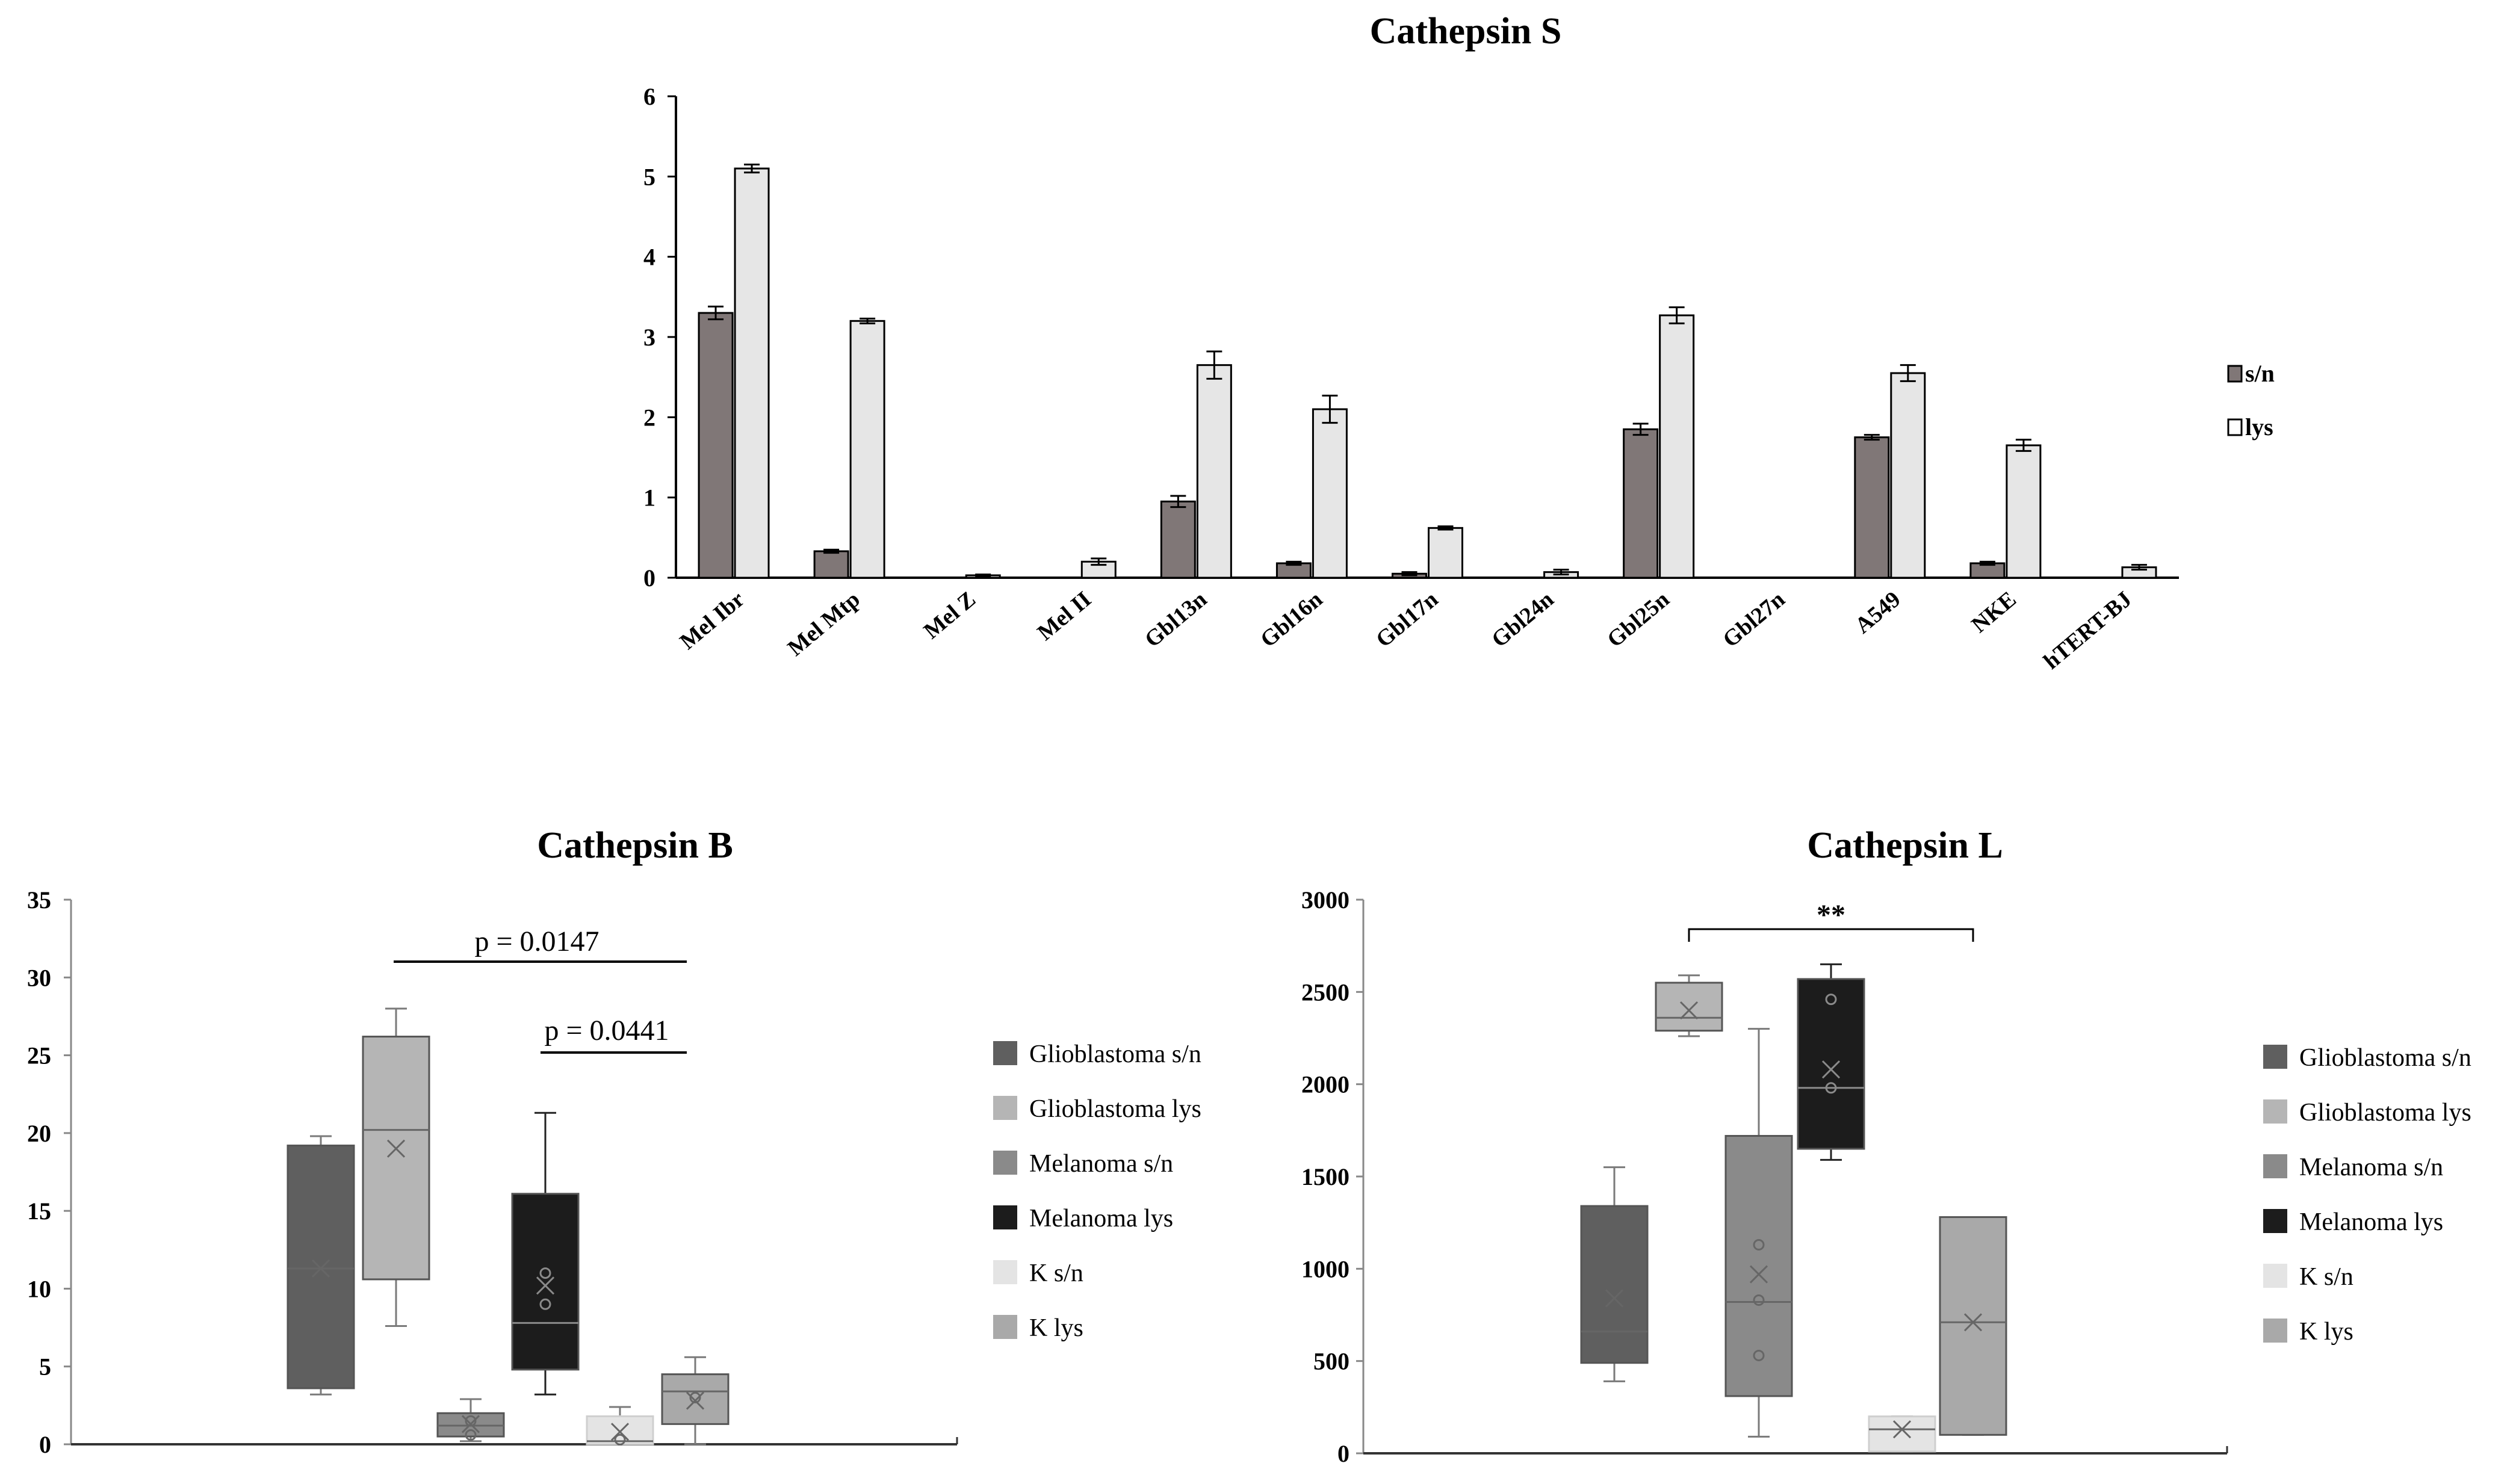 This screenshot has width=2519, height=1484. Describe the element at coordinates (1325, 900) in the screenshot. I see `y-tick-label: 3000` at that location.